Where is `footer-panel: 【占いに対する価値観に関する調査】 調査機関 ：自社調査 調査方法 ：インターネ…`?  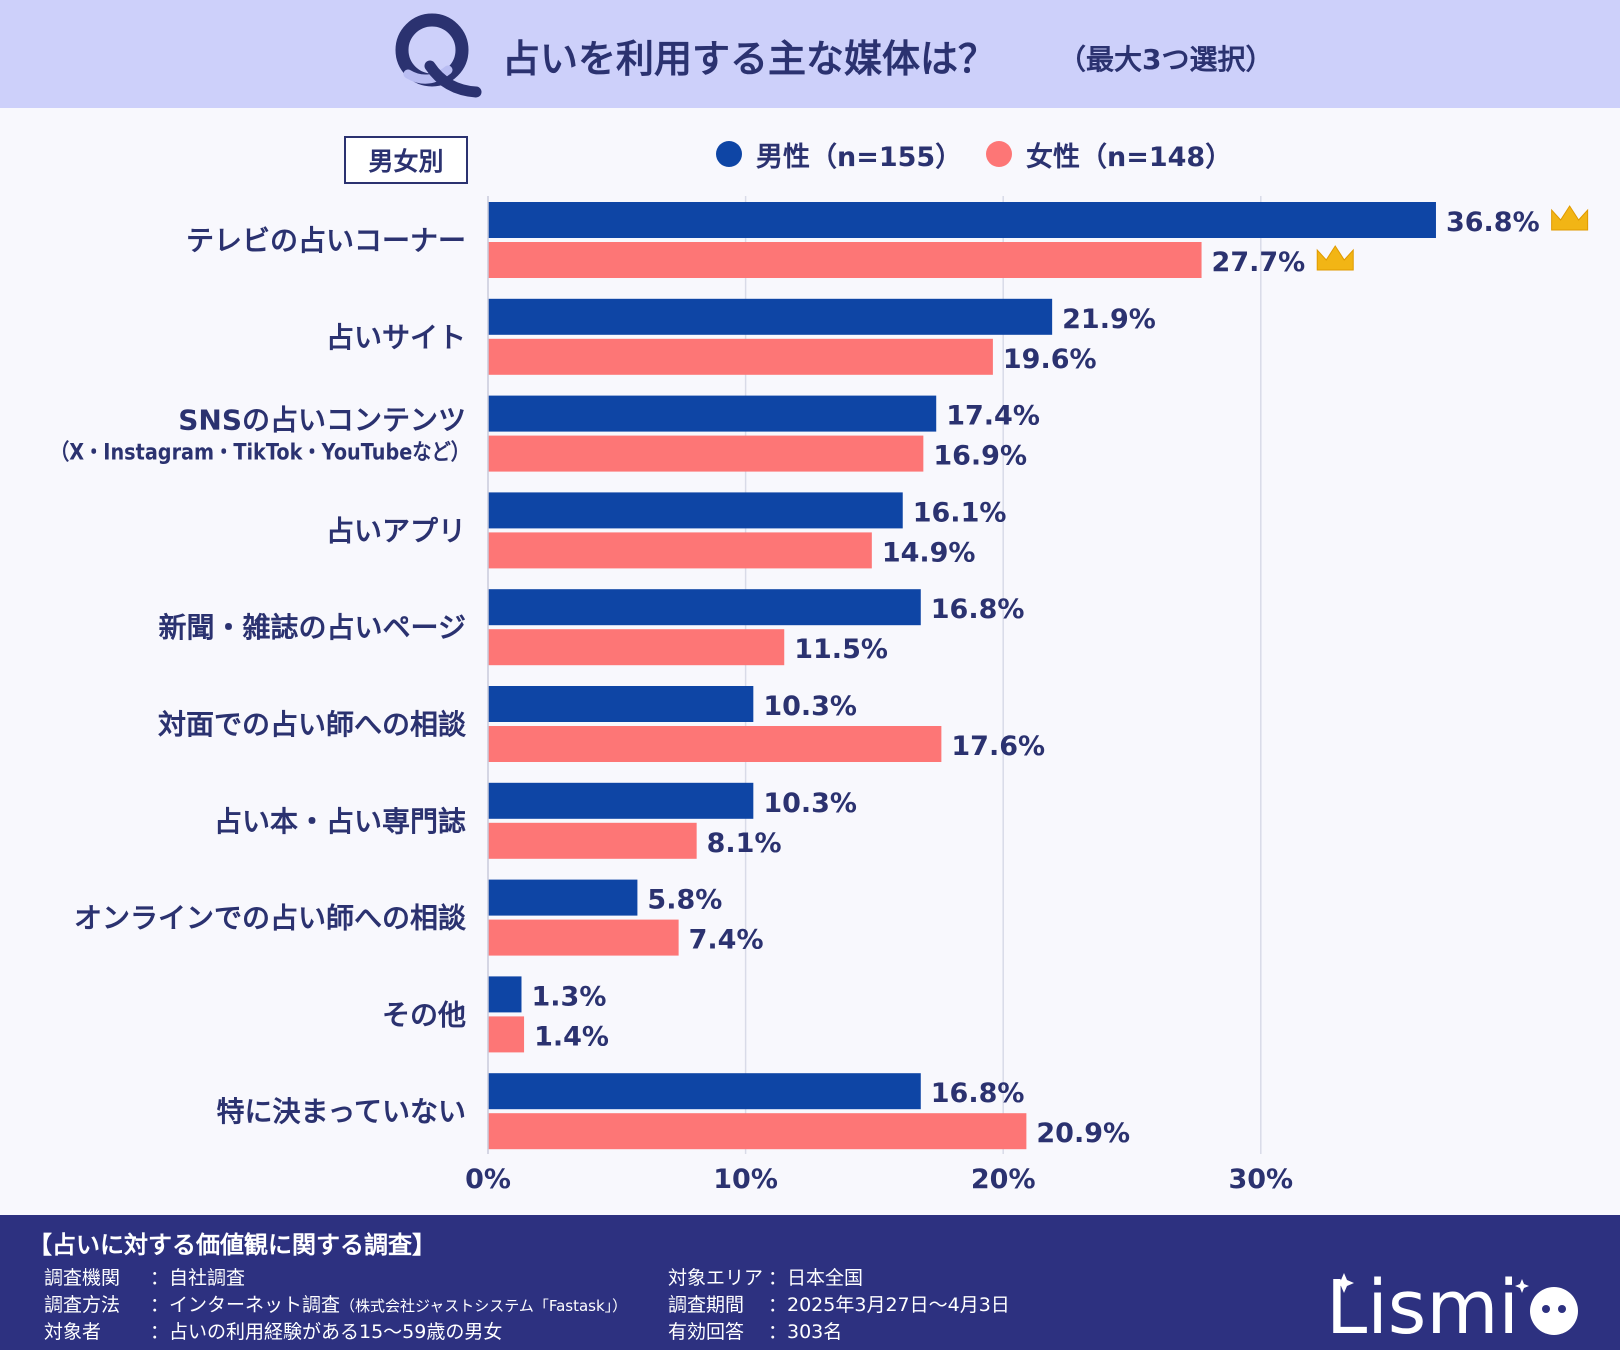
footer-panel: 【占いに対する価値観に関する調査】 調査機関 ：自社調査 調査方法 ：インターネ… is located at coordinates (810, 1282).